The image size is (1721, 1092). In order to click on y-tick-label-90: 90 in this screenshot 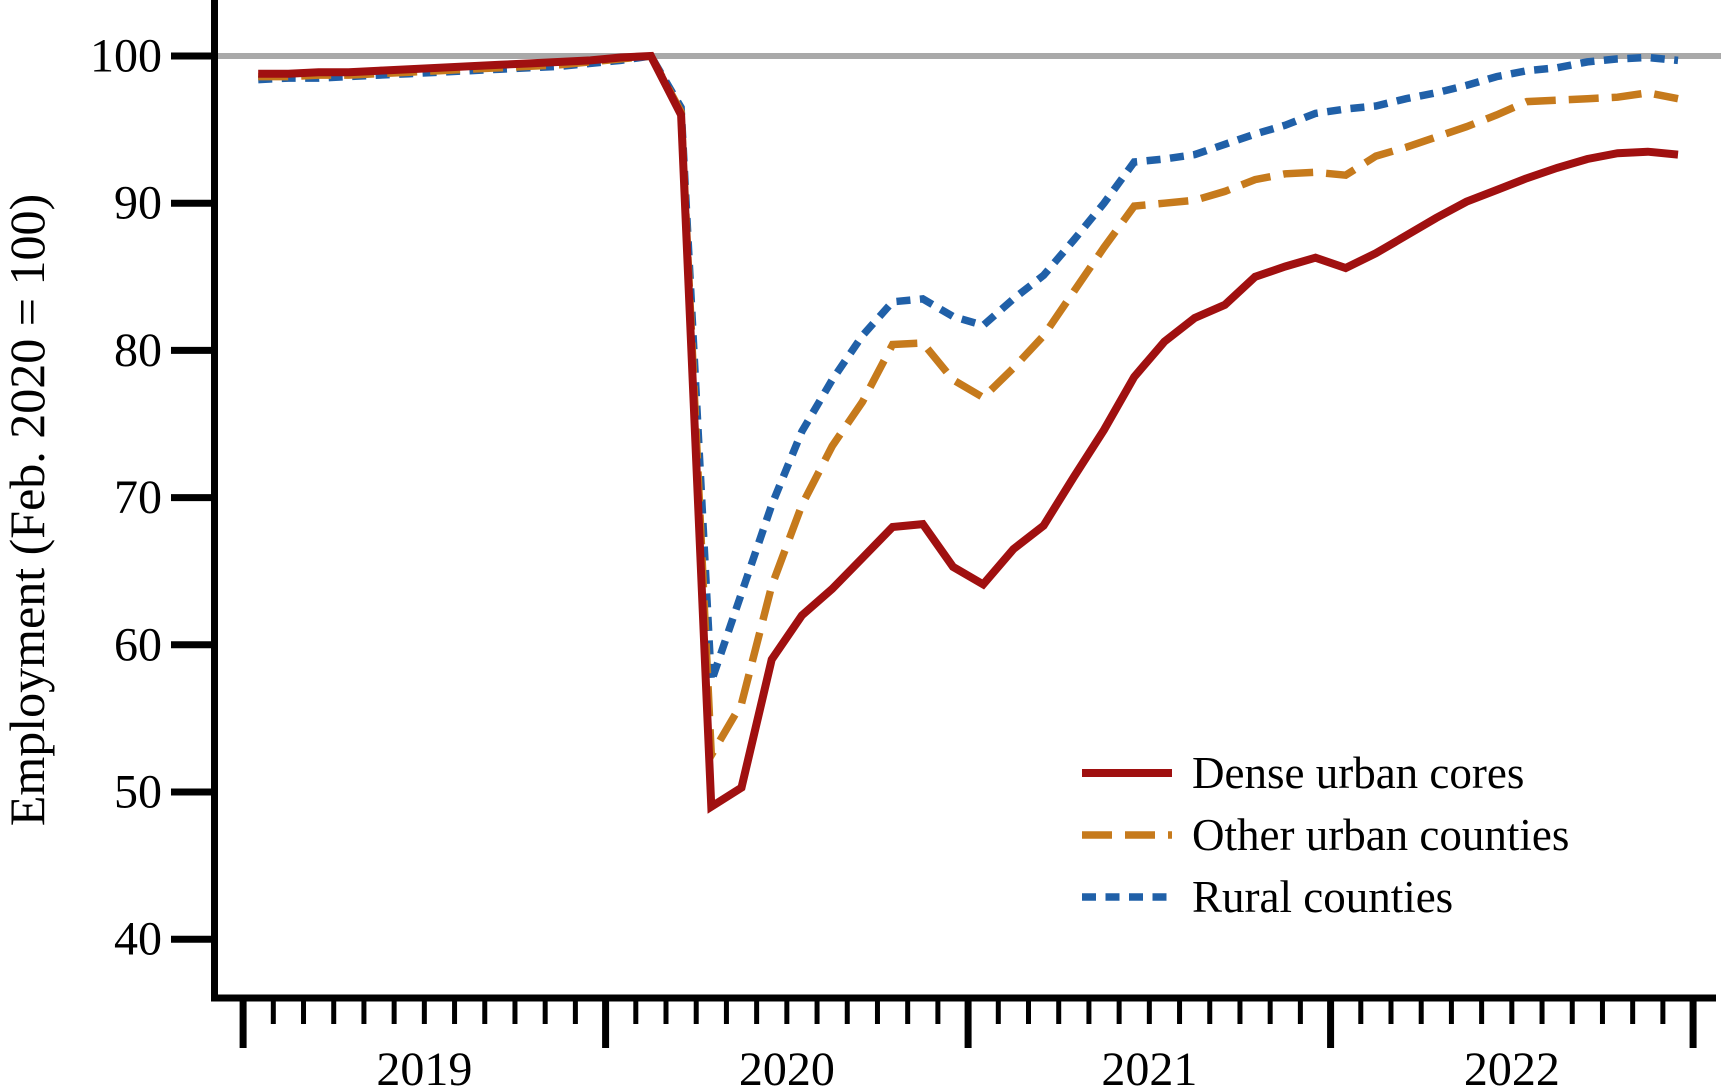, I will do `click(138, 203)`.